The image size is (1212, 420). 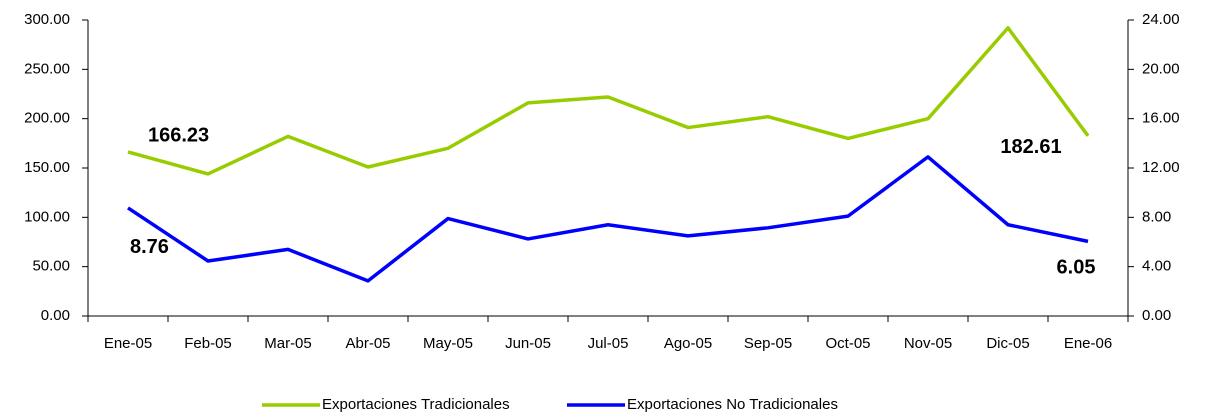 I want to click on y-tick-label: 250.00, so click(x=47, y=68).